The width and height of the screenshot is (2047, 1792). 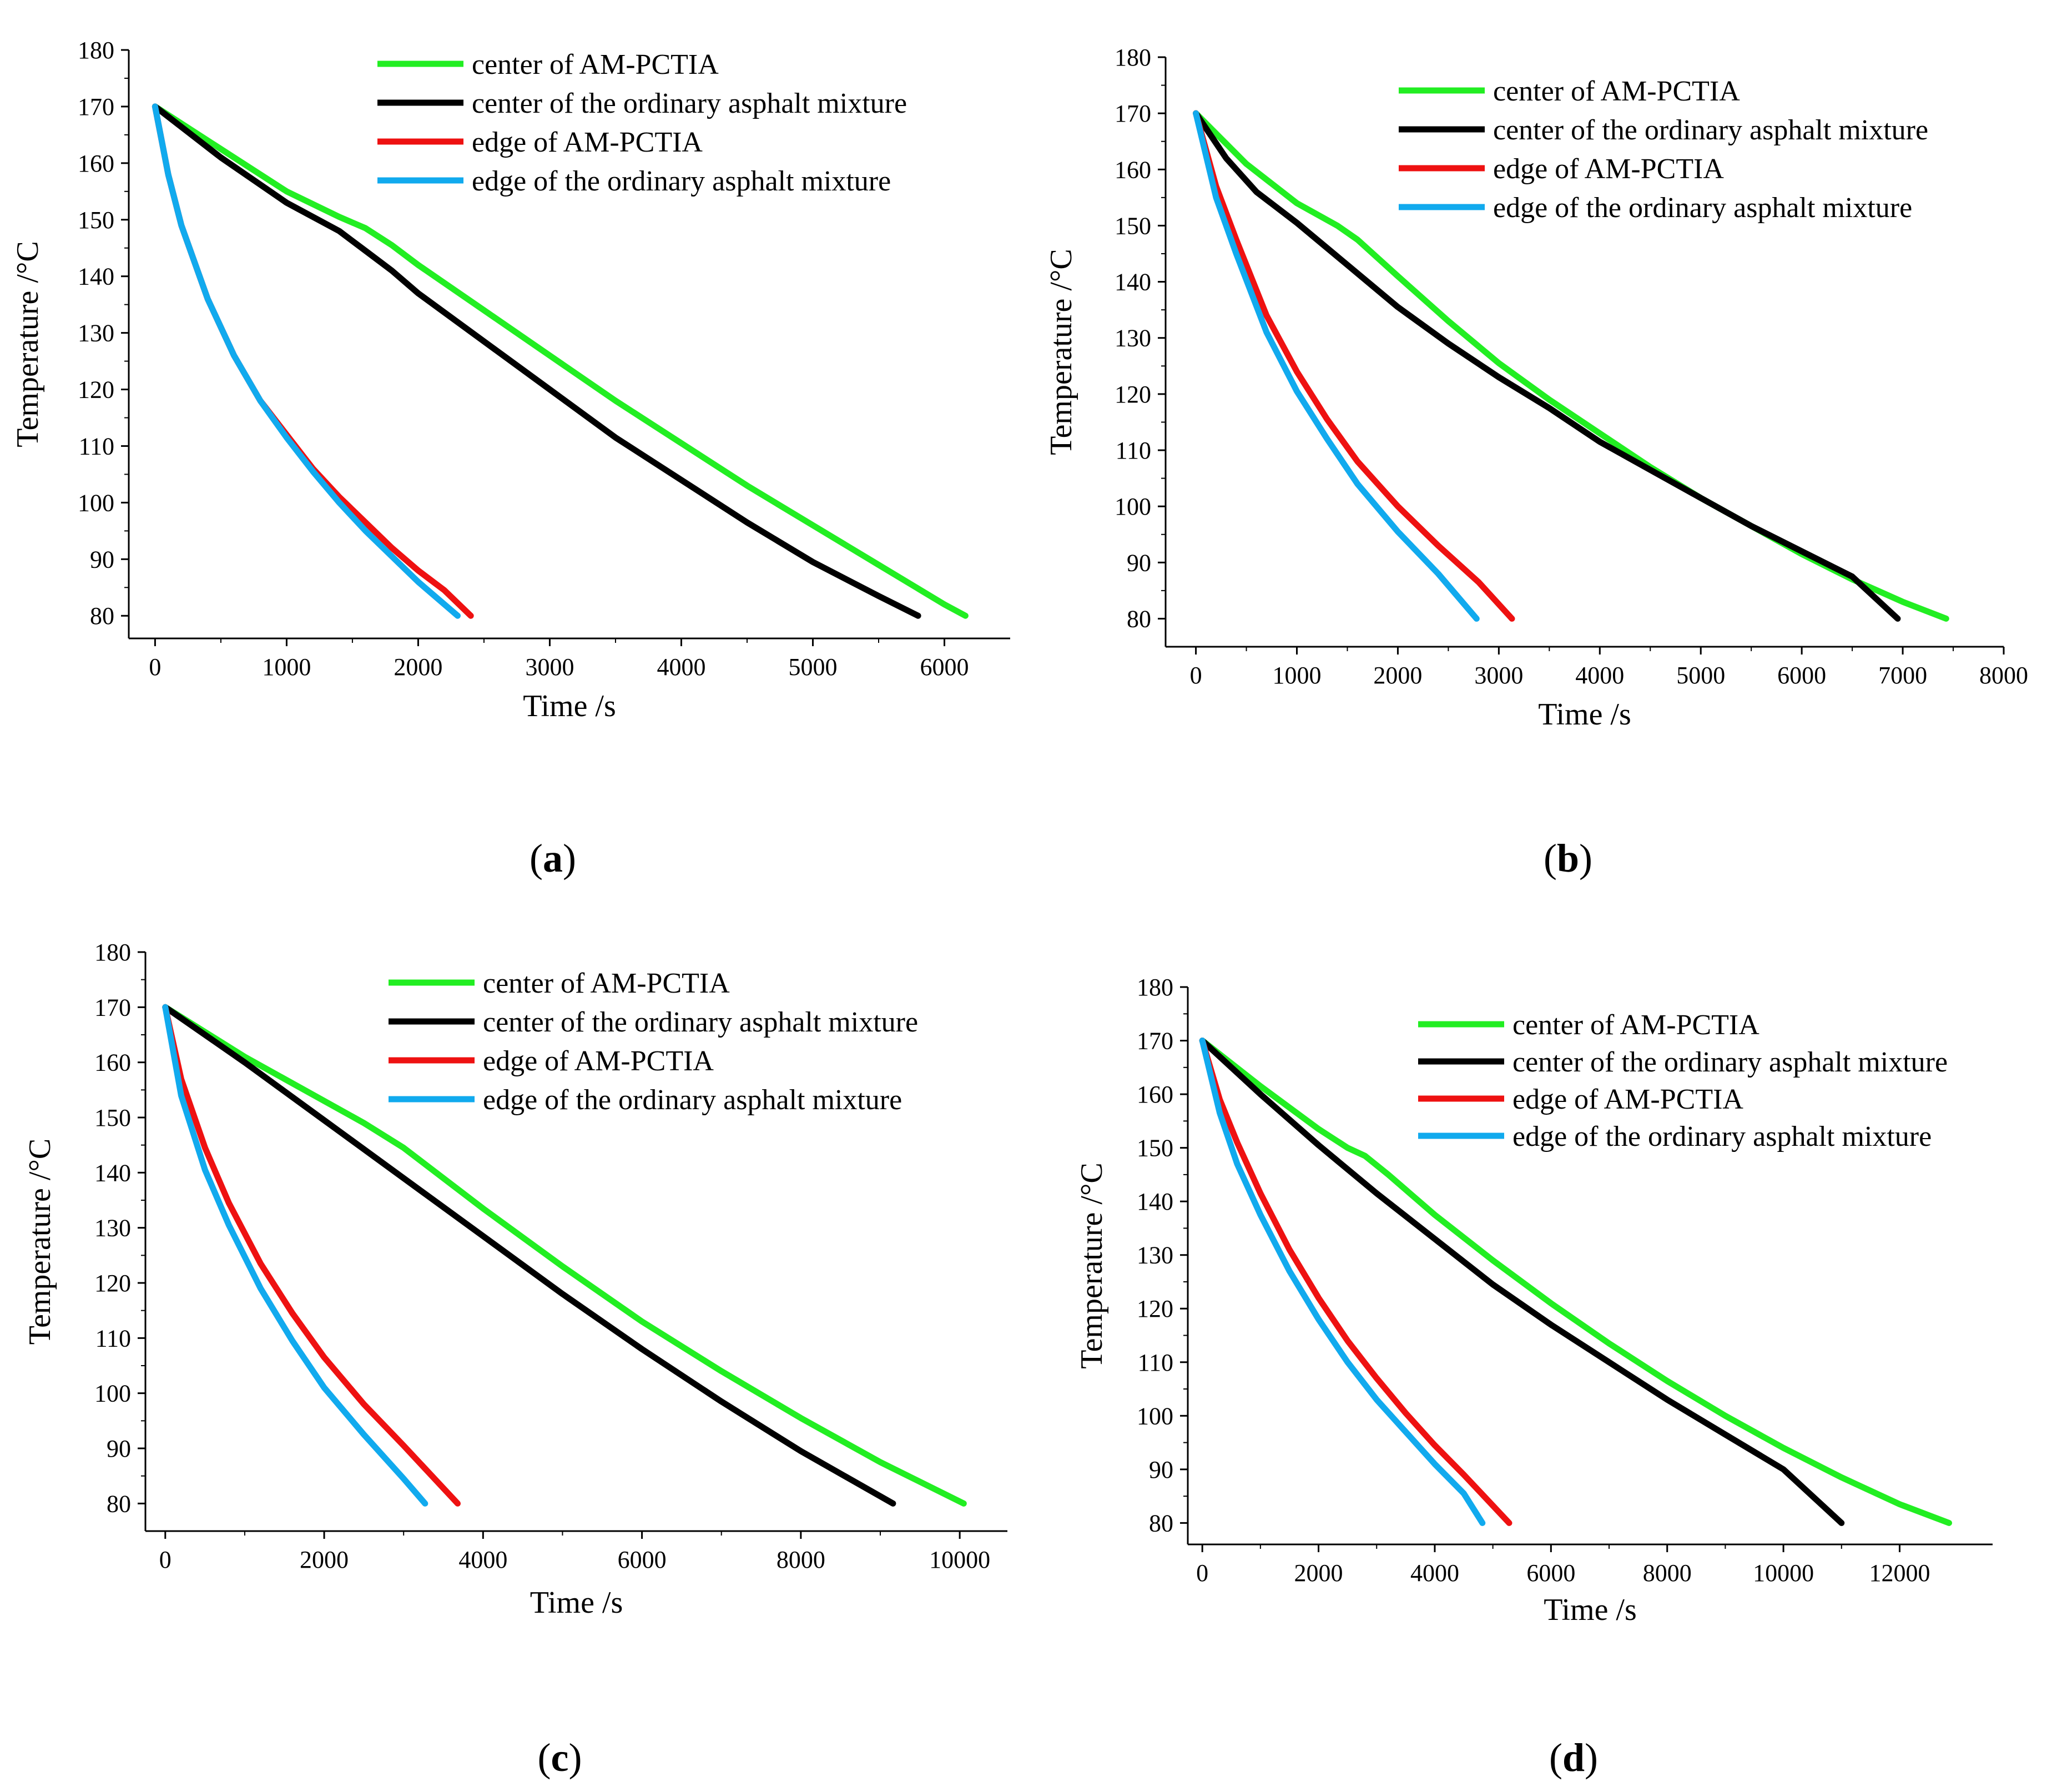 What do you see at coordinates (1902, 676) in the screenshot?
I see `x-tick-label: 7000` at bounding box center [1902, 676].